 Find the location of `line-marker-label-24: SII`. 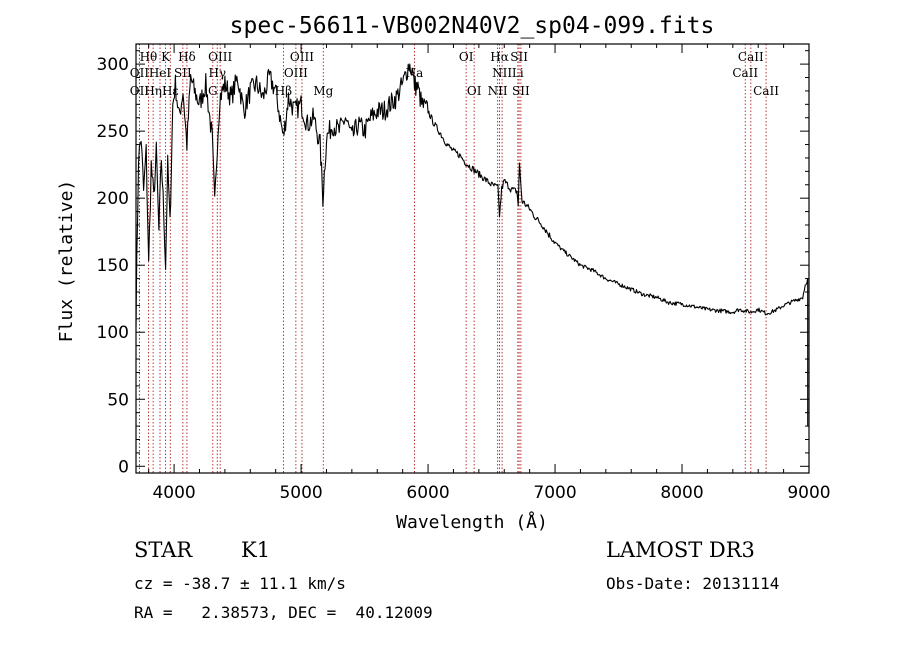

line-marker-label-24: SII is located at coordinates (521, 91).